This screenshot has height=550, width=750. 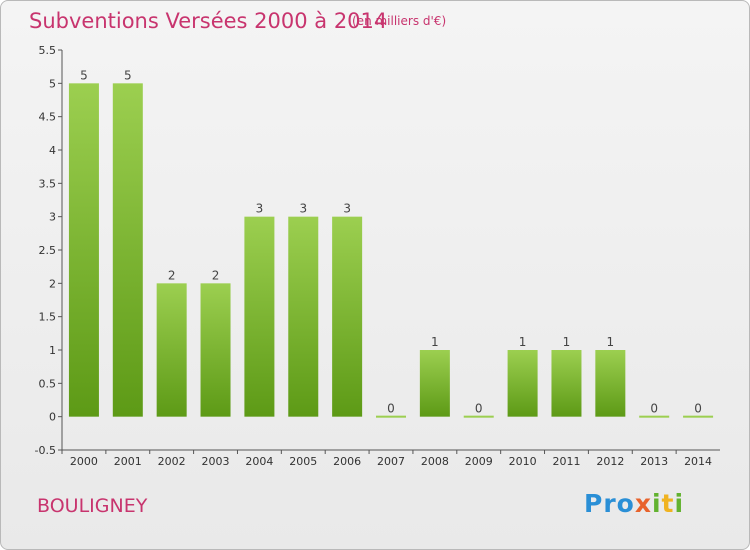 I want to click on x-tick-label: 2014, so click(x=698, y=461).